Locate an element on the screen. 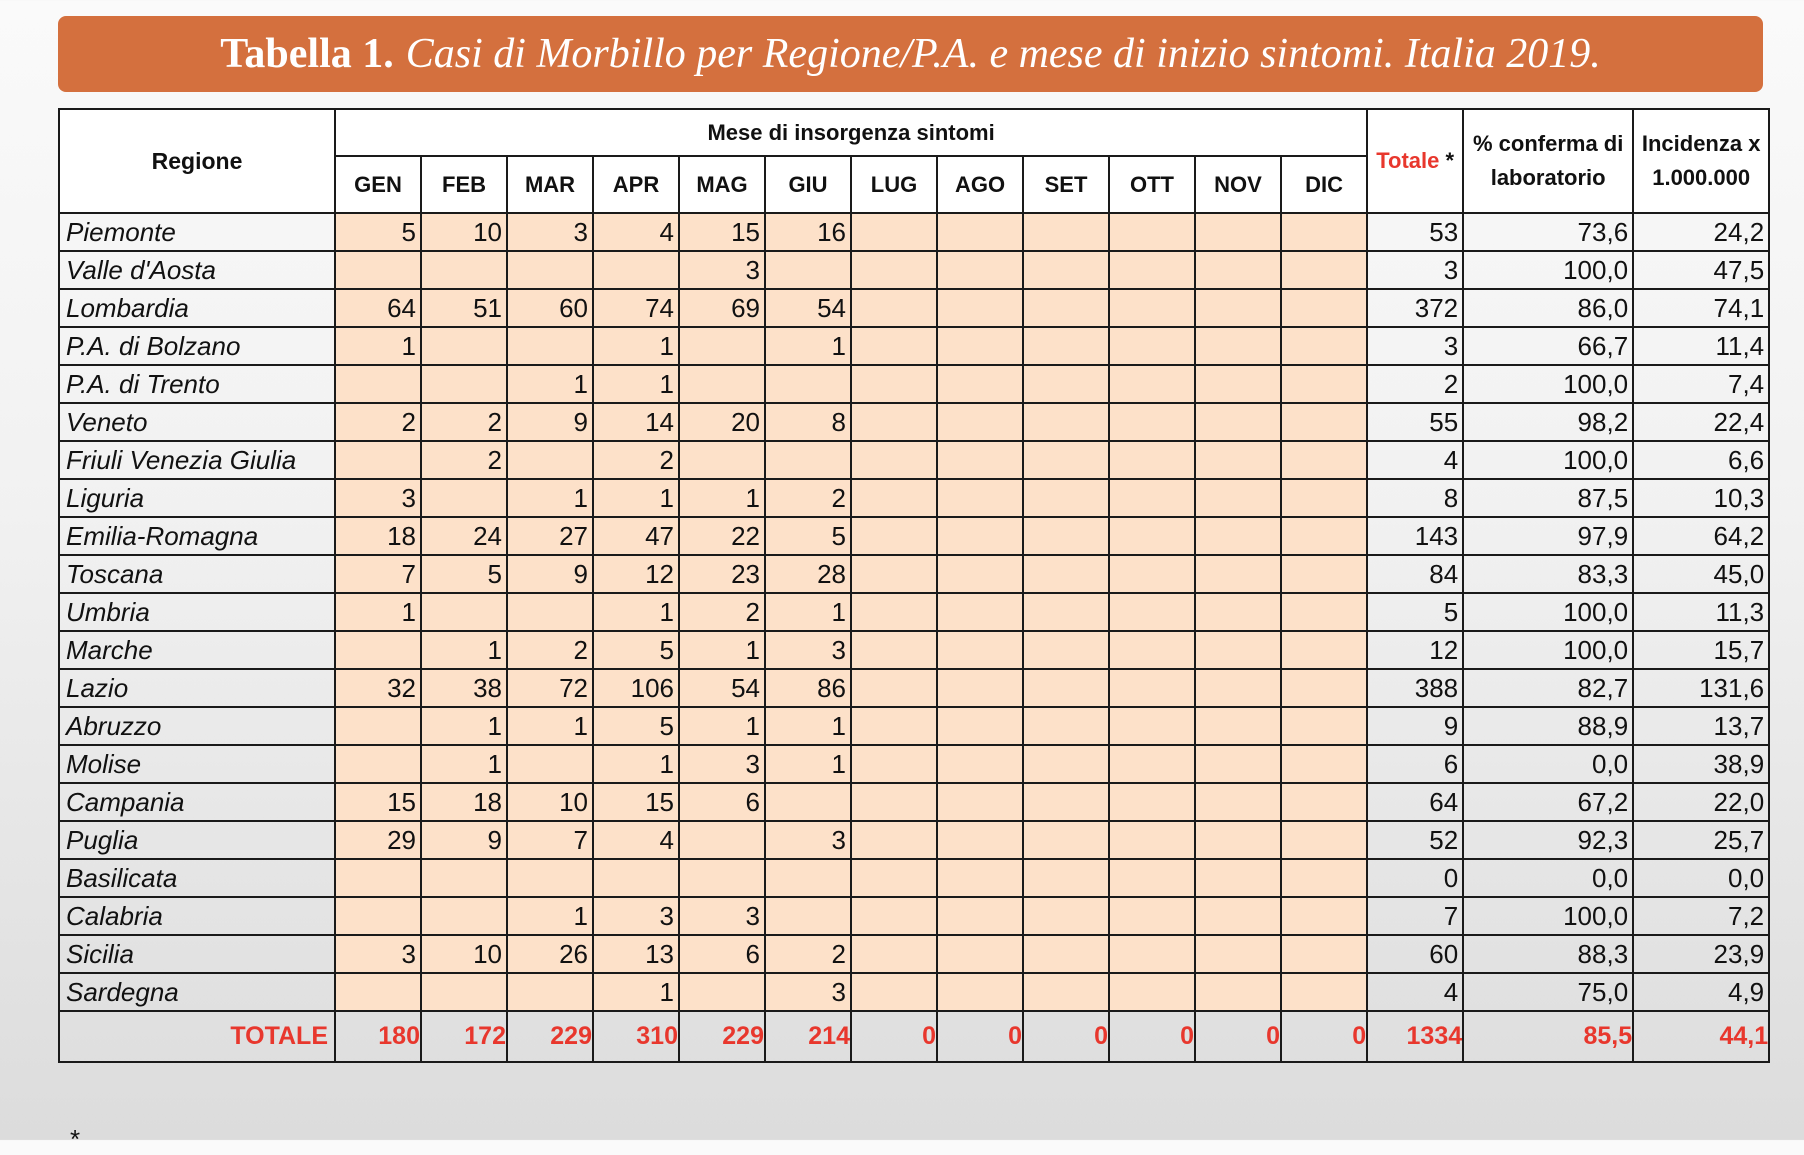 The width and height of the screenshot is (1804, 1155). totale-cell: 6 is located at coordinates (1415, 764).